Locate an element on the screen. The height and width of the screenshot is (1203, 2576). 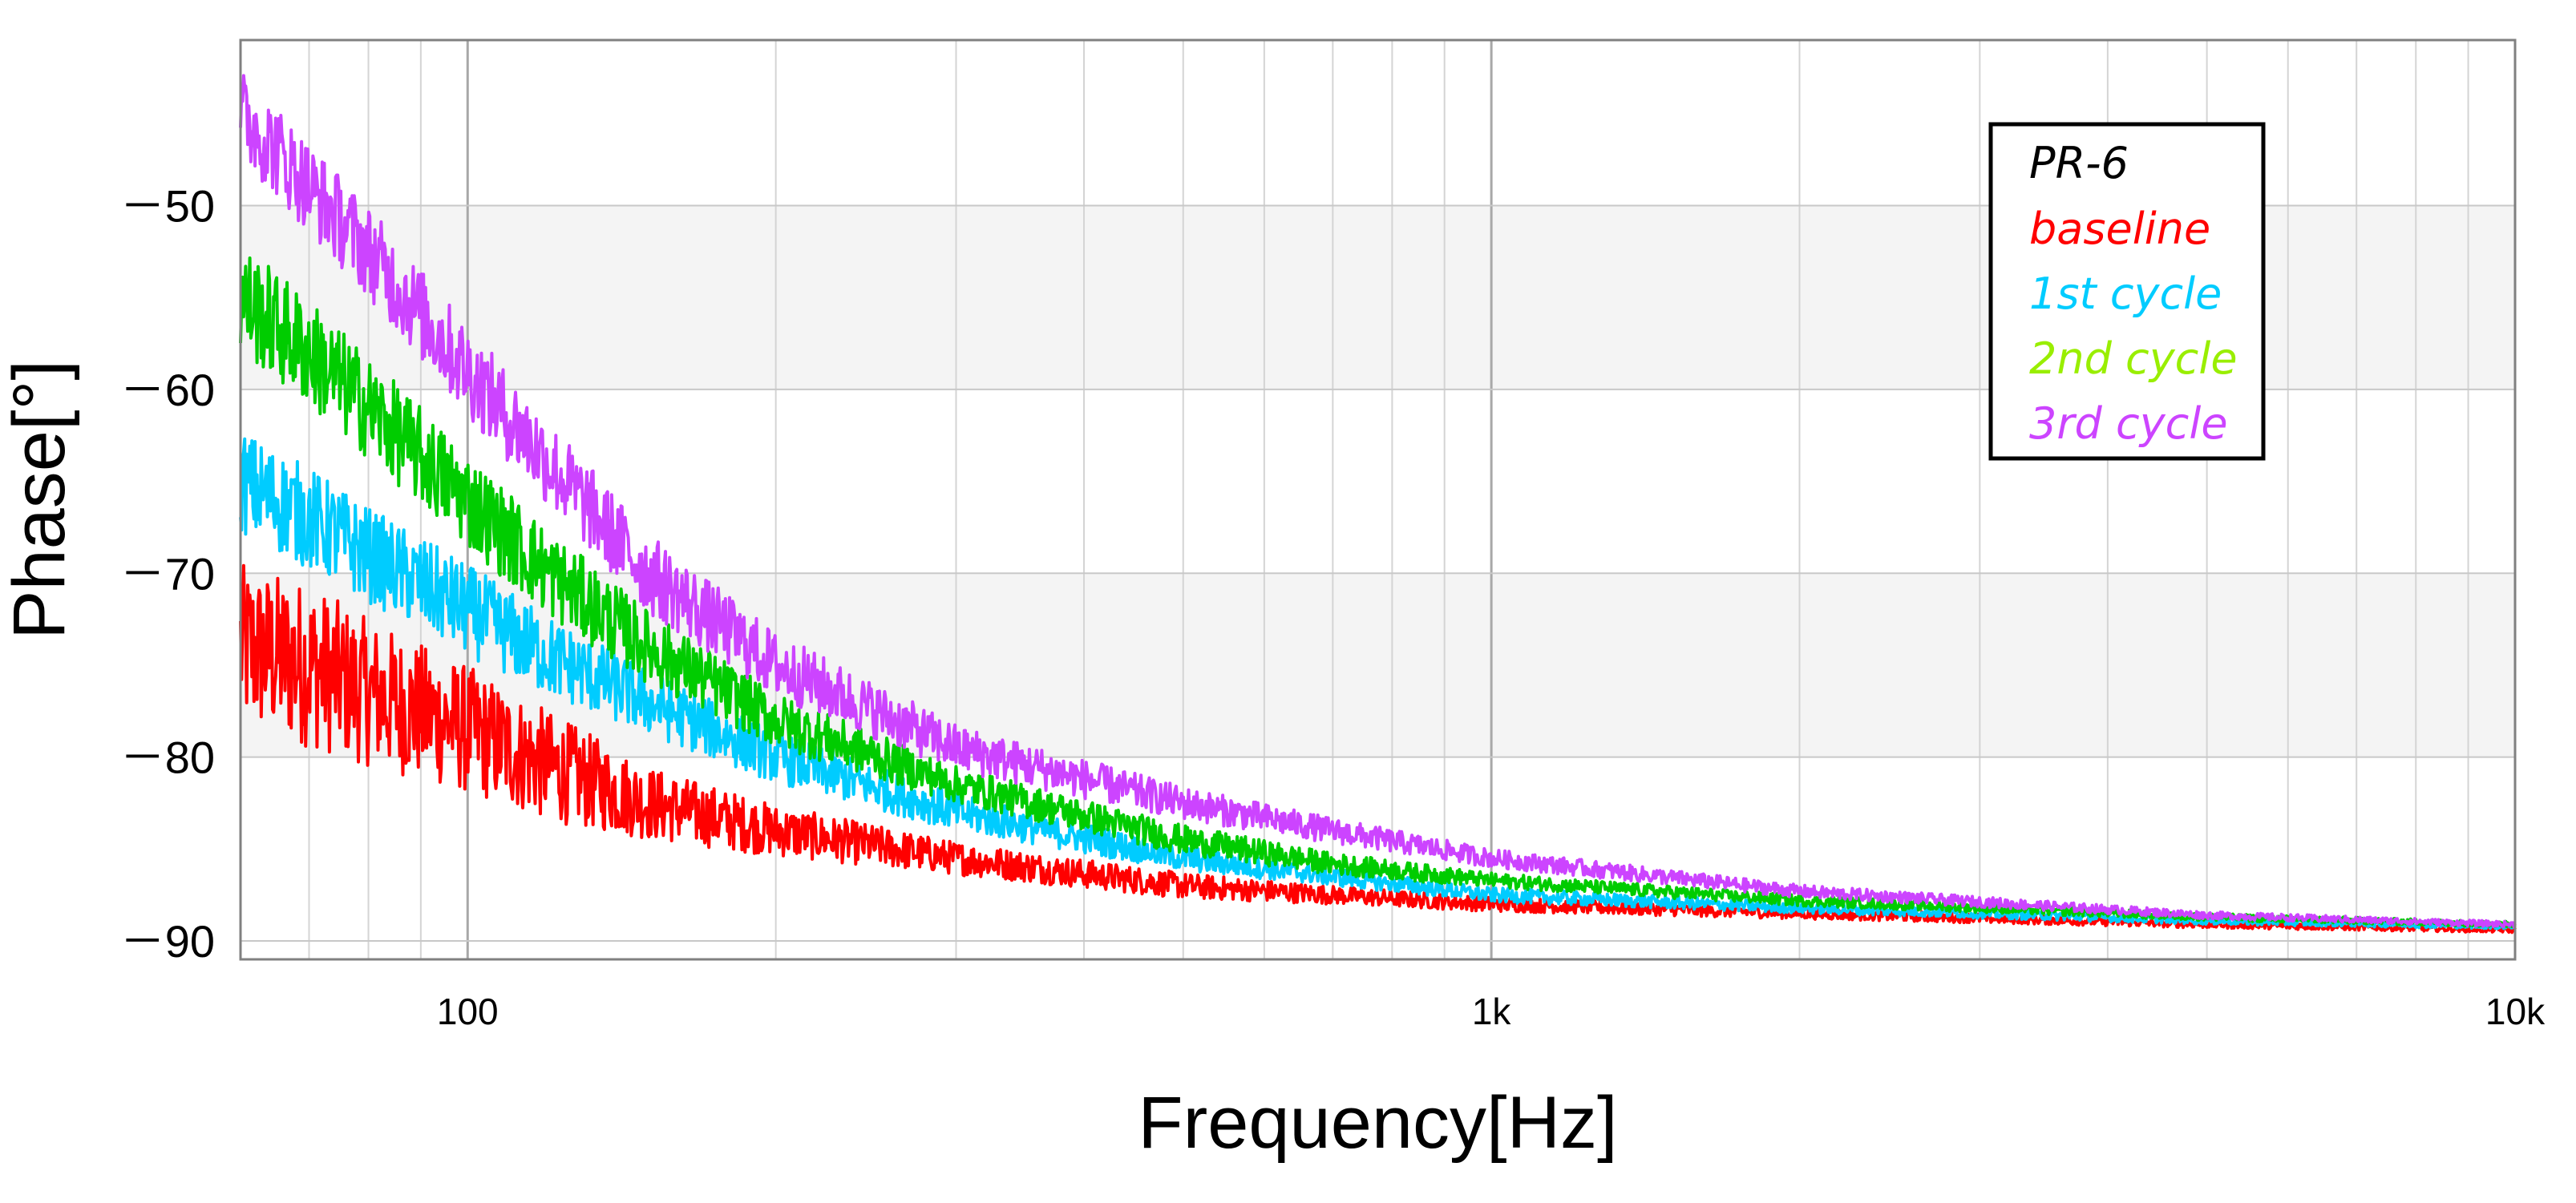
legend-box is located at coordinates (2127, 291).